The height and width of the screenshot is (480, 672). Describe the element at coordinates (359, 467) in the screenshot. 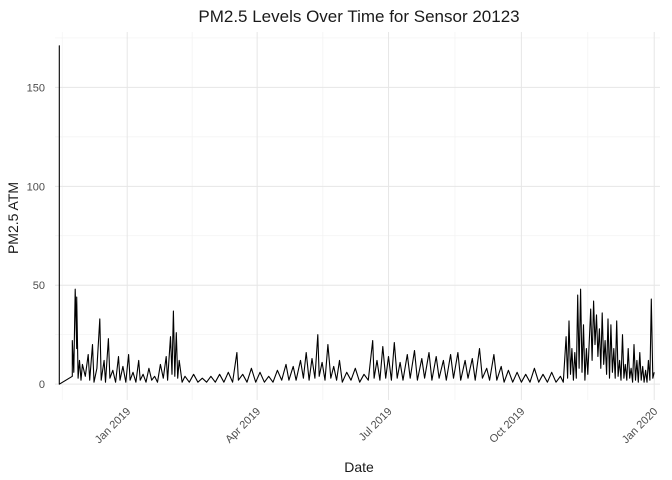

I see `x-axis-title: Date` at that location.